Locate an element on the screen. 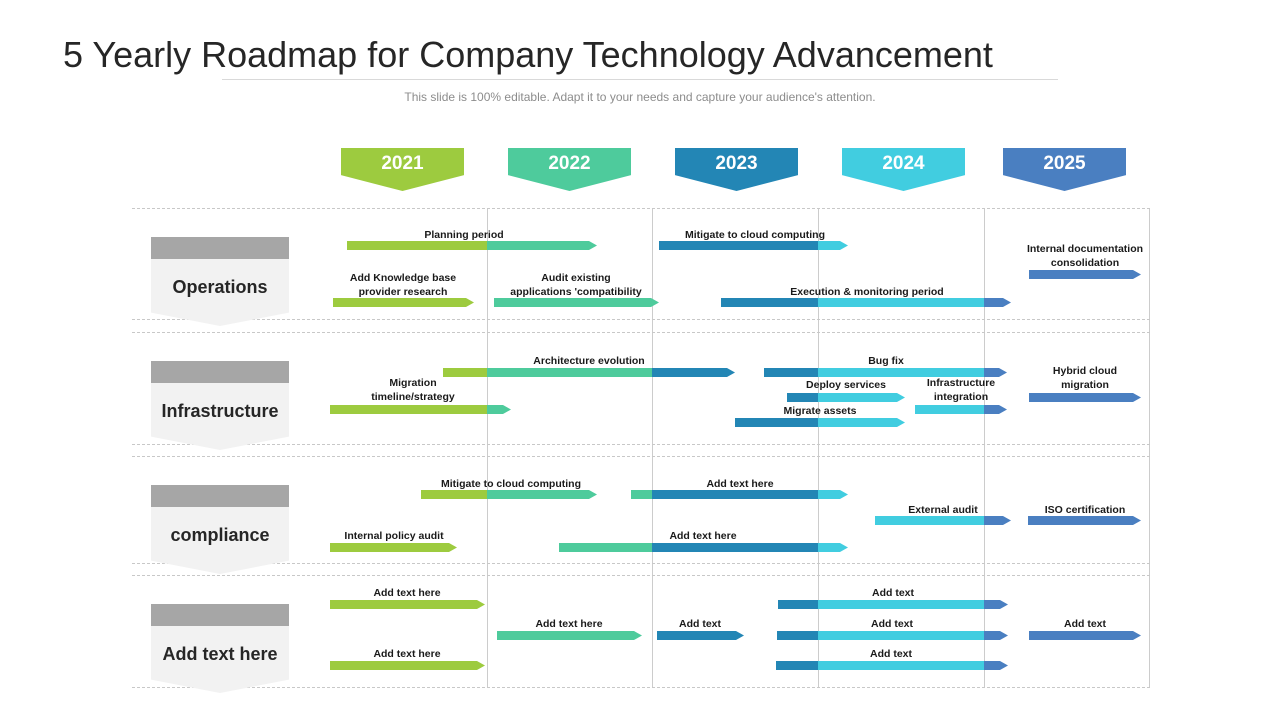 Image resolution: width=1280 pixels, height=720 pixels. task-label: Internal policy audit is located at coordinates (394, 536).